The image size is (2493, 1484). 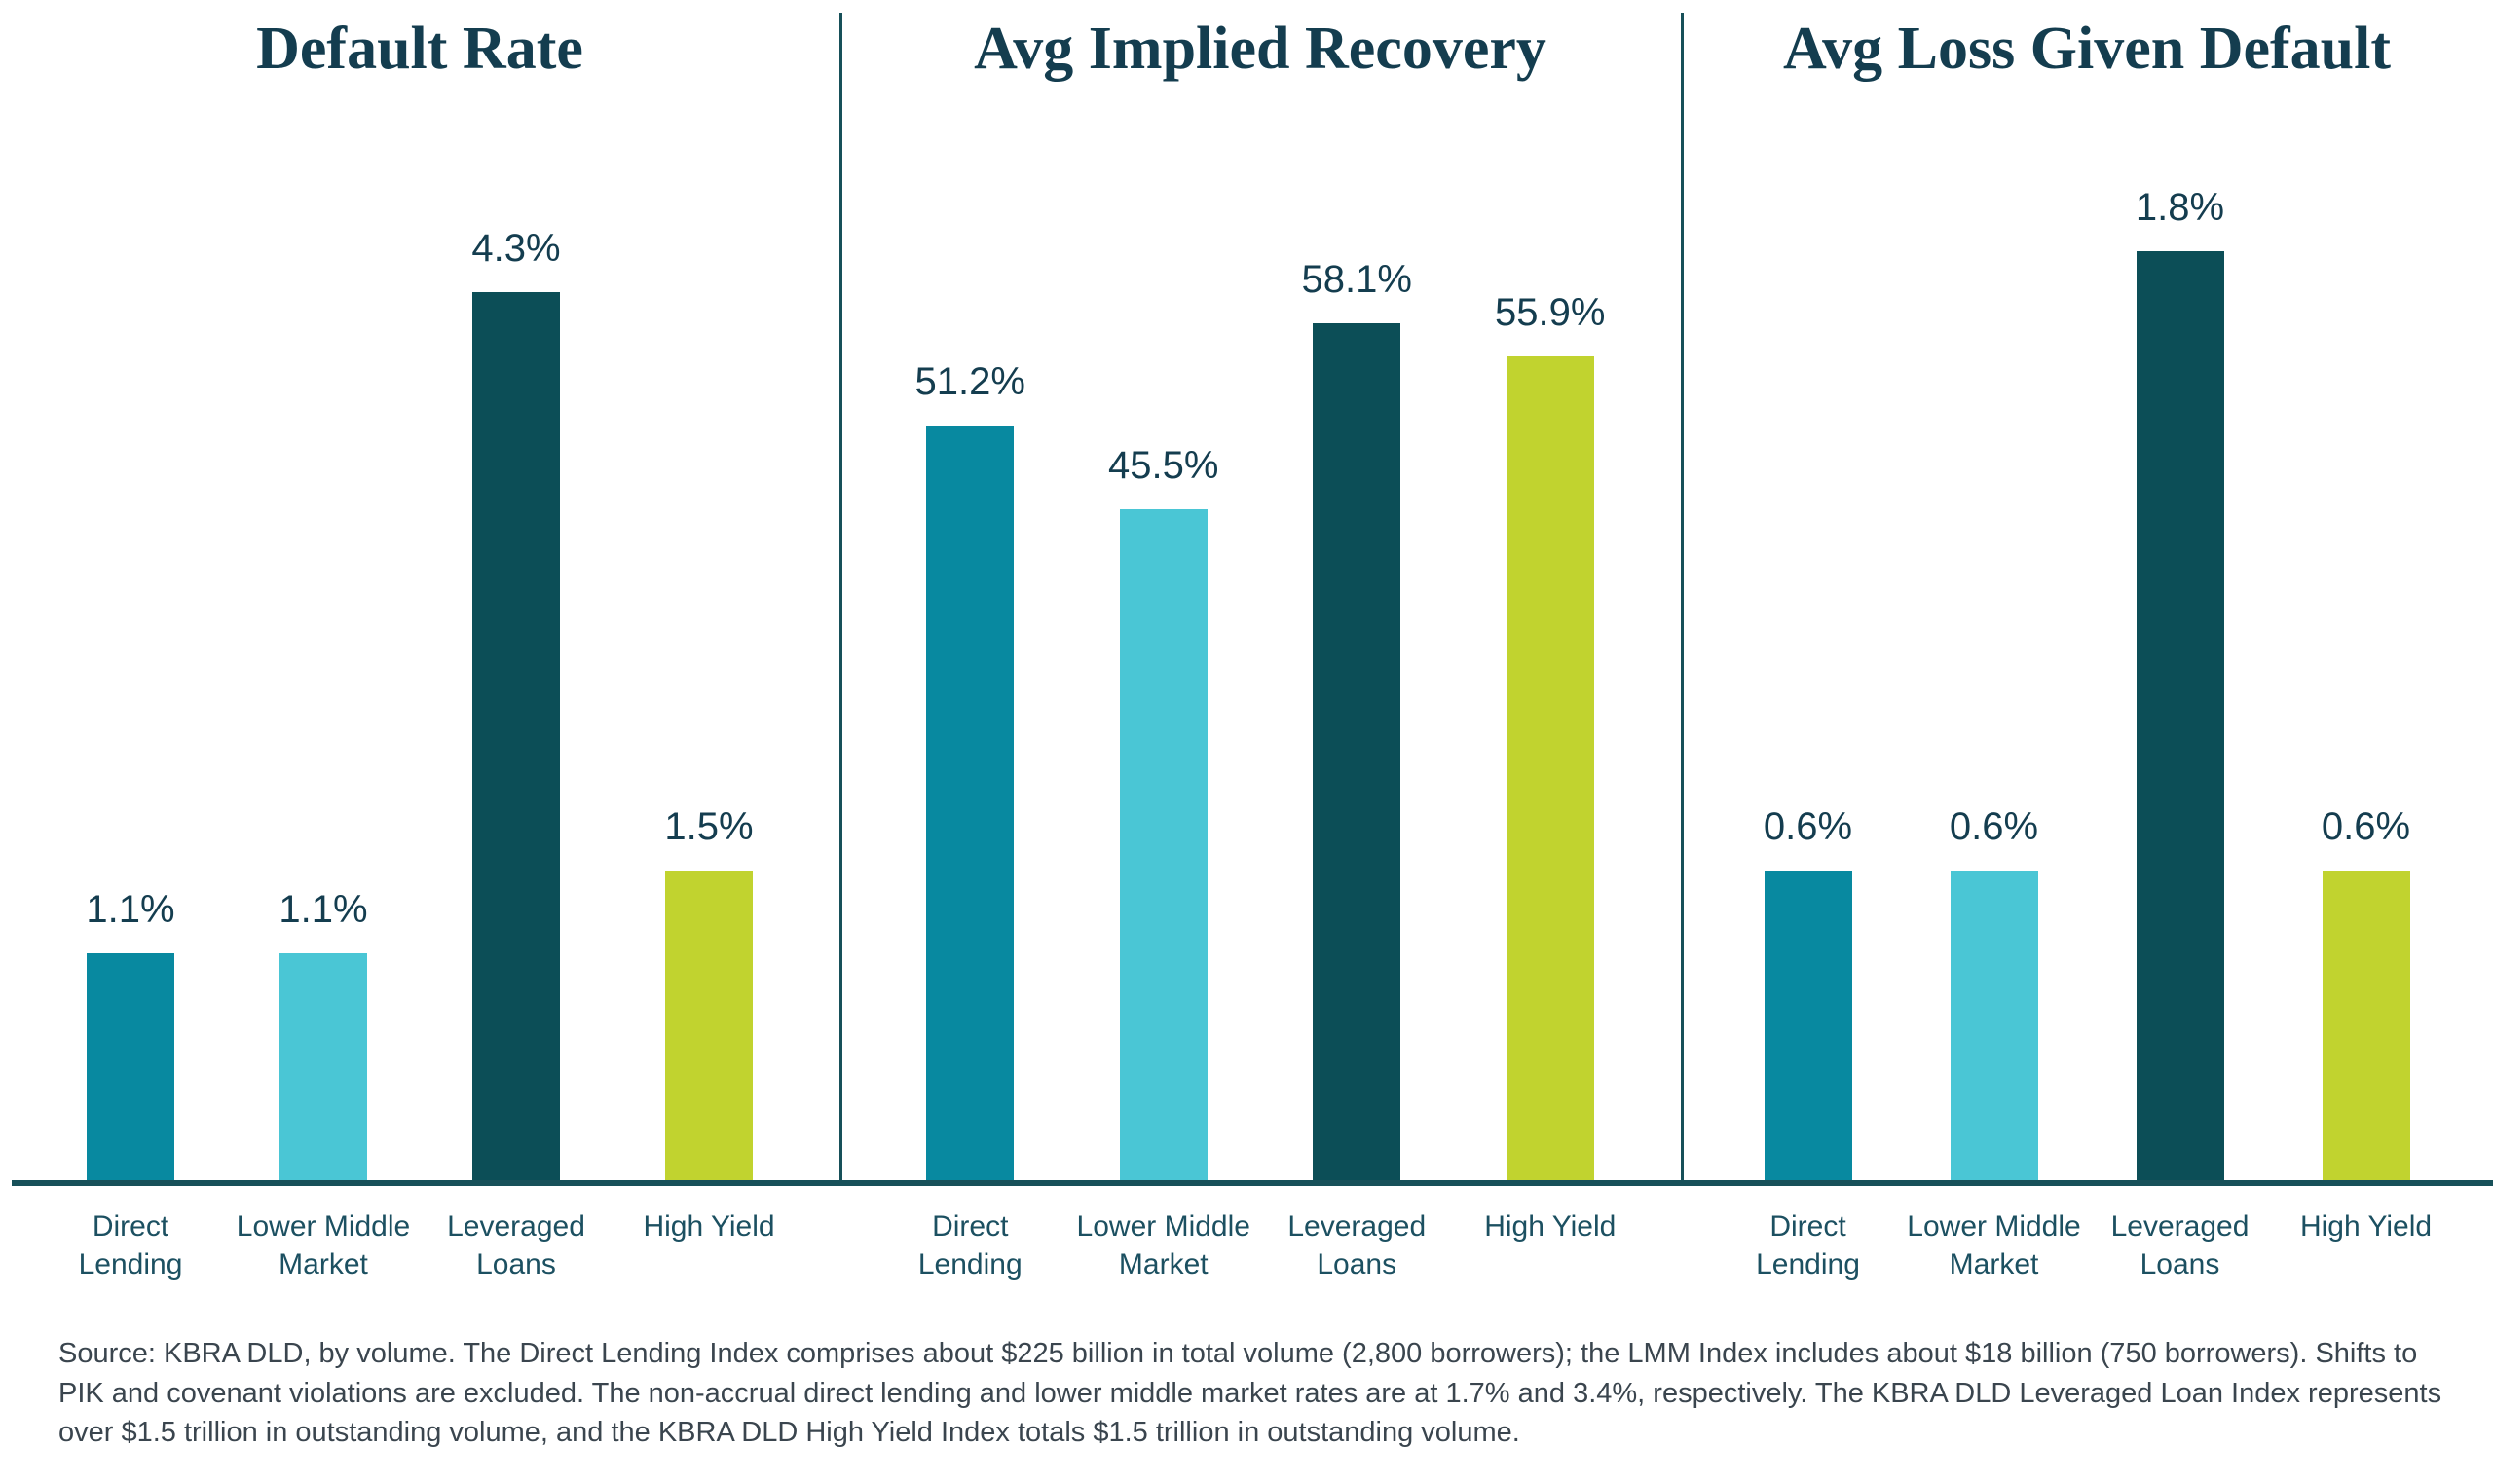 I want to click on bar-slot: 55.9%, so click(x=1551, y=664).